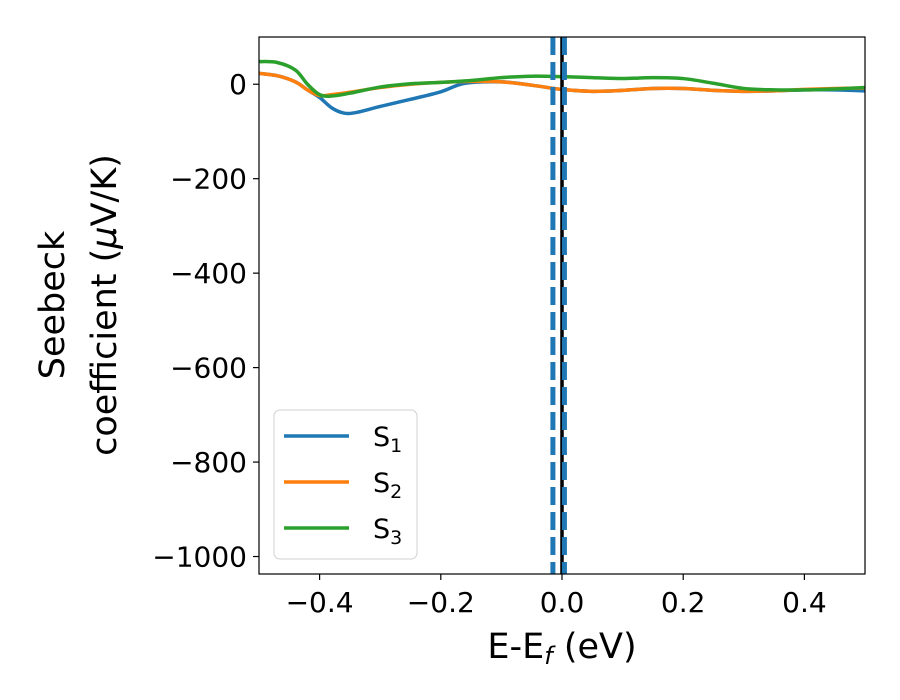 The image size is (900, 700). Describe the element at coordinates (387, 531) in the screenshot. I see `legend-label-s3: S3` at that location.